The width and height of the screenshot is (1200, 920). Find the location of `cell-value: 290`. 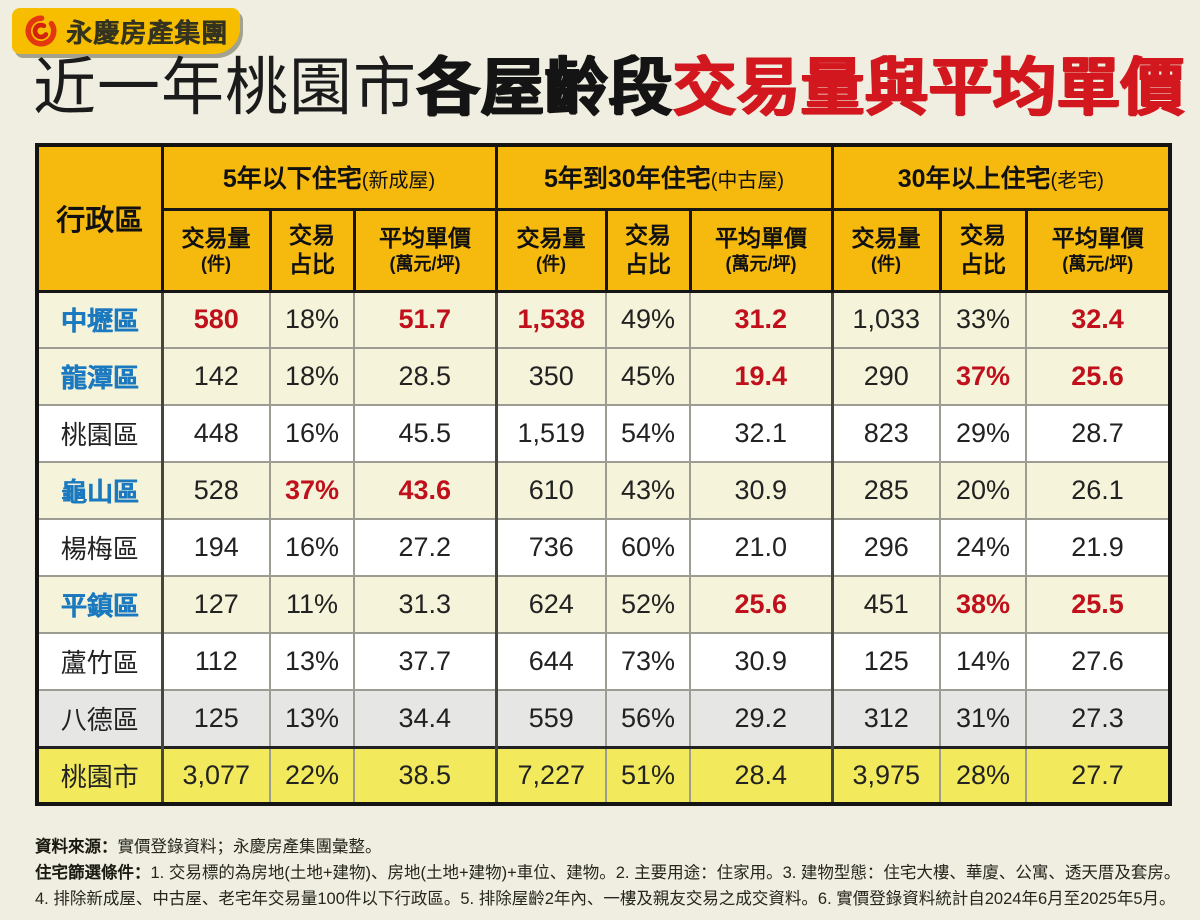

cell-value: 290 is located at coordinates (886, 376).